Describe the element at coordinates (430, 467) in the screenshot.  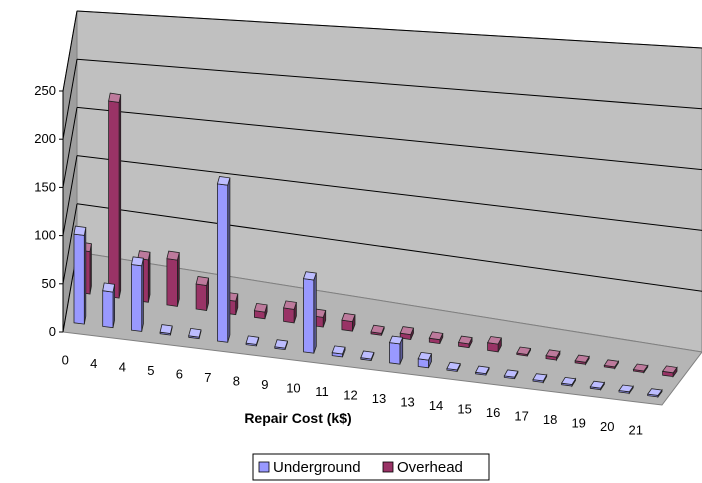
I see `legend-label-overhead: Overhead` at that location.